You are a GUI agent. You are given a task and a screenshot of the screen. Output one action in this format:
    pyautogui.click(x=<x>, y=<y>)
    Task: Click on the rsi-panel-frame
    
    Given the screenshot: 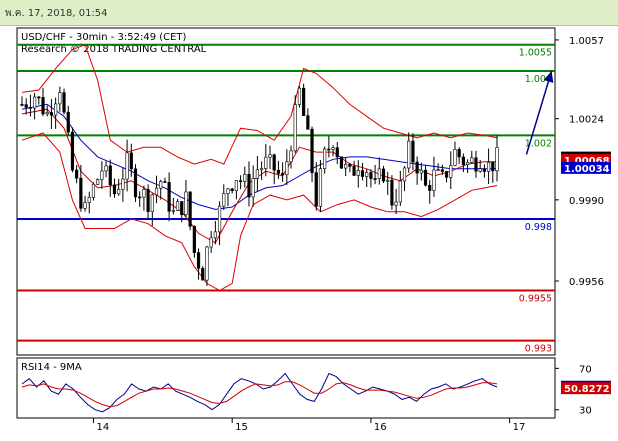 What is the action you would take?
    pyautogui.click(x=286, y=388)
    